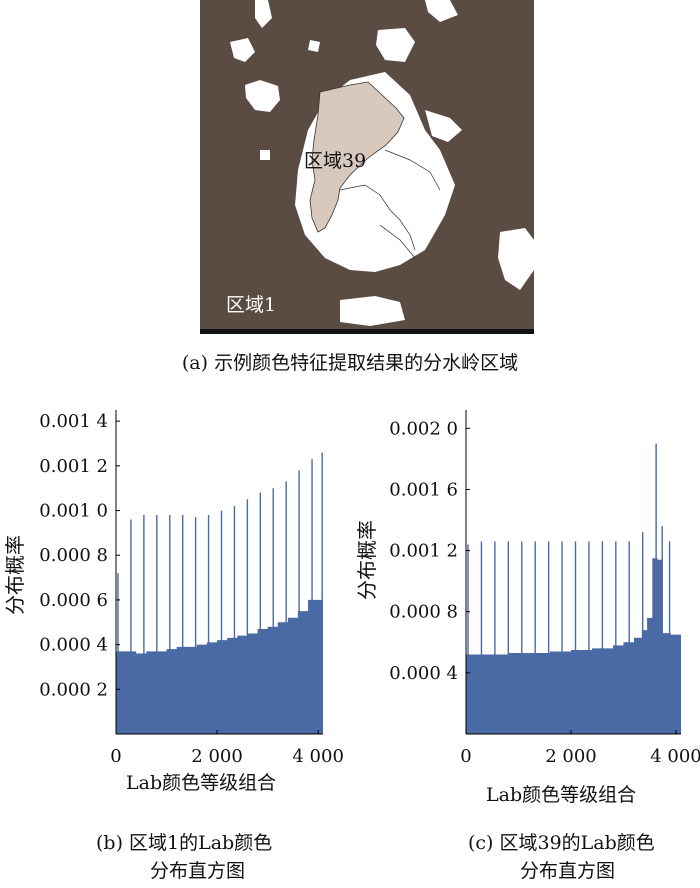 The image size is (700, 888). What do you see at coordinates (201, 781) in the screenshot?
I see `xlabel-b: Lab颜色等级组合` at bounding box center [201, 781].